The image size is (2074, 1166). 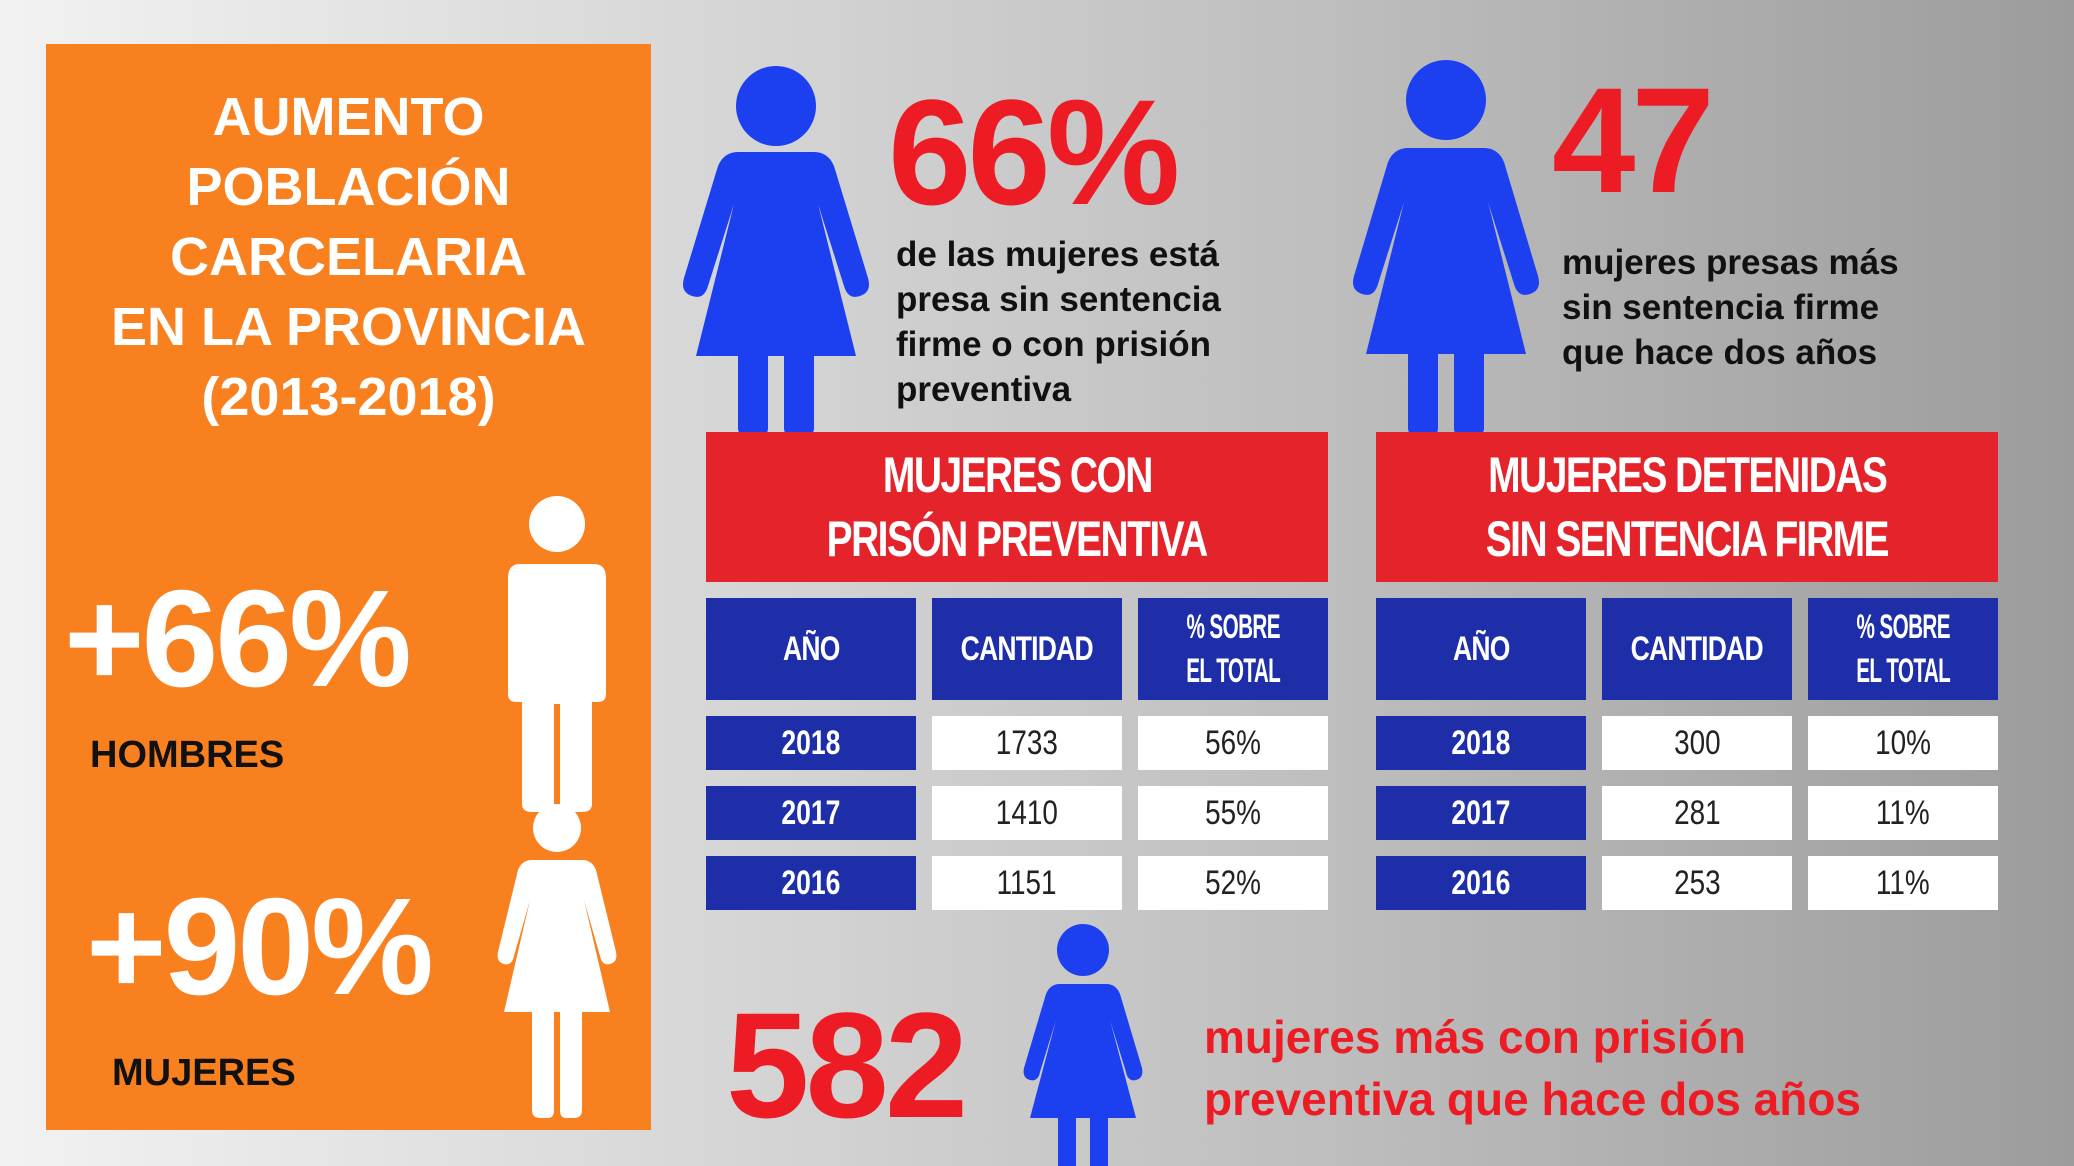 What do you see at coordinates (984, 389) in the screenshot?
I see `stat1-desc-line: preventiva` at bounding box center [984, 389].